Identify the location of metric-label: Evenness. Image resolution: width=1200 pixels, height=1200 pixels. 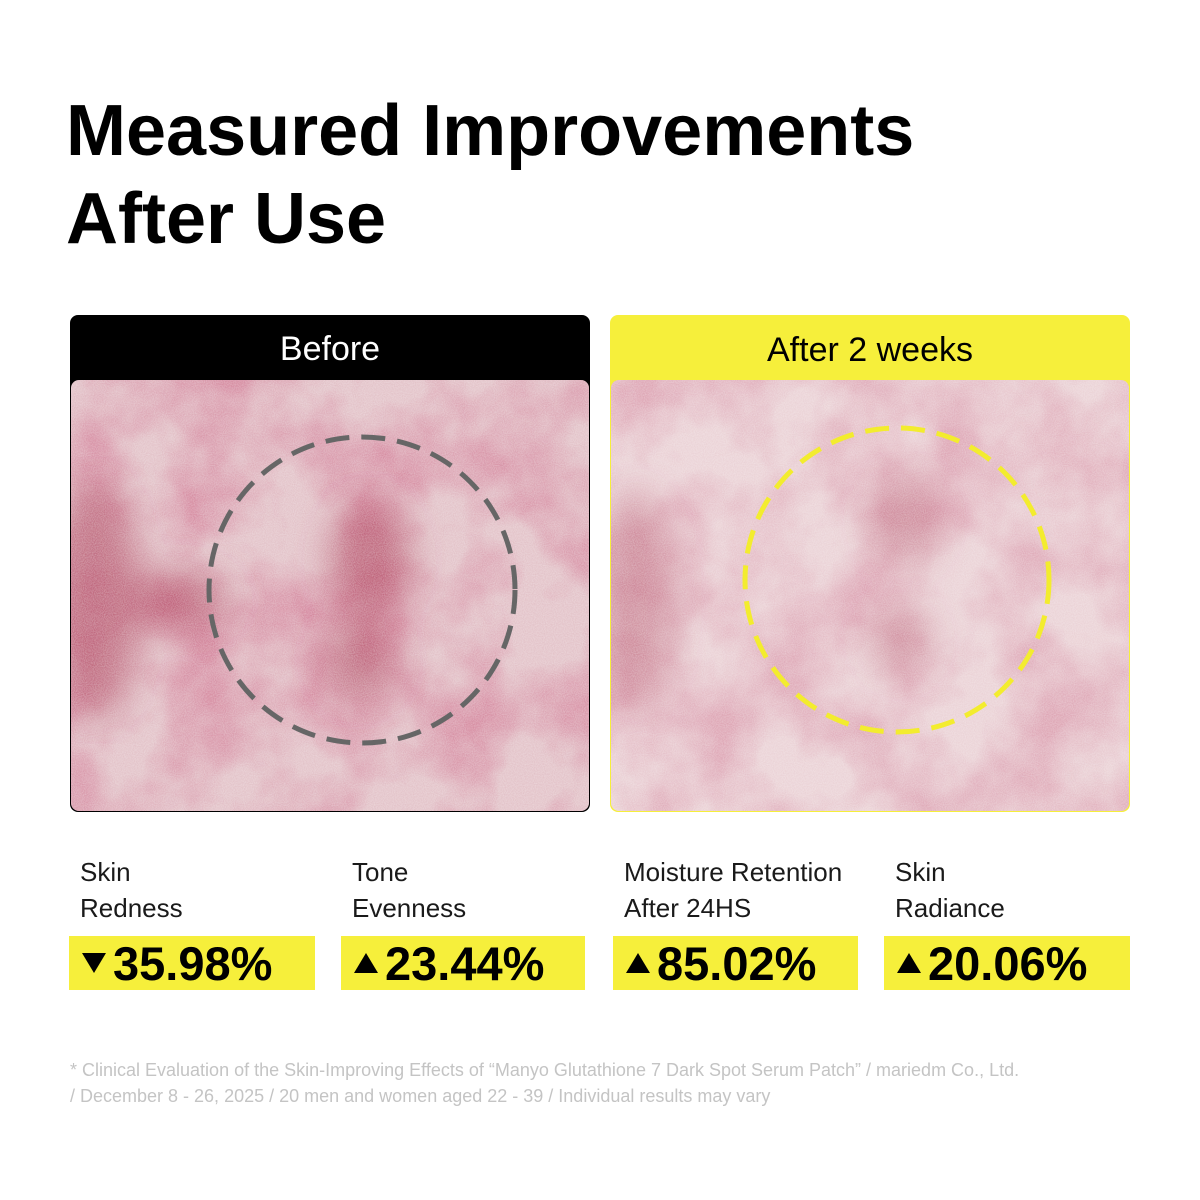
(409, 908).